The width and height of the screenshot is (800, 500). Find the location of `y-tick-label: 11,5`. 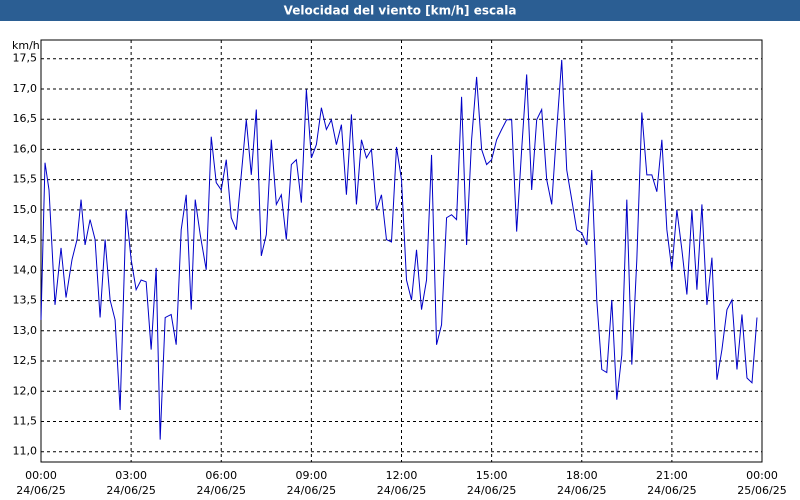

y-tick-label: 11,5 is located at coordinates (25, 420).